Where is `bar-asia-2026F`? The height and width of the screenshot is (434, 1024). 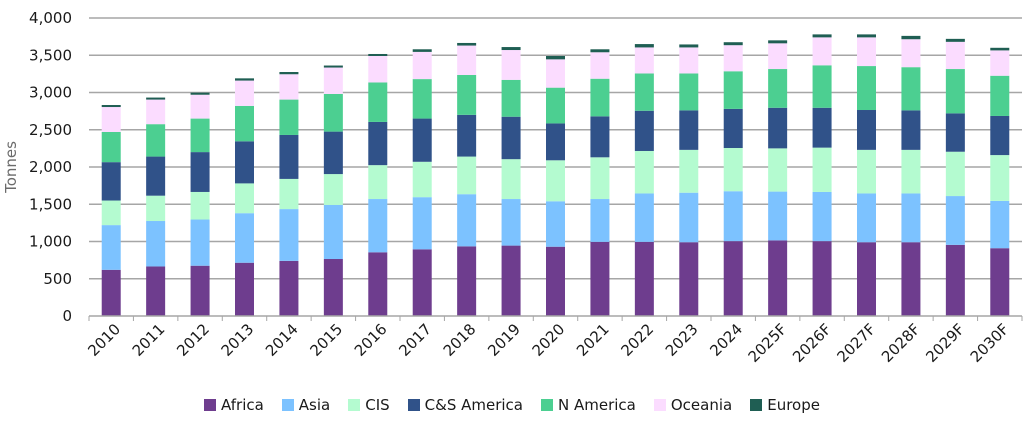
bar-asia-2026F is located at coordinates (822, 216).